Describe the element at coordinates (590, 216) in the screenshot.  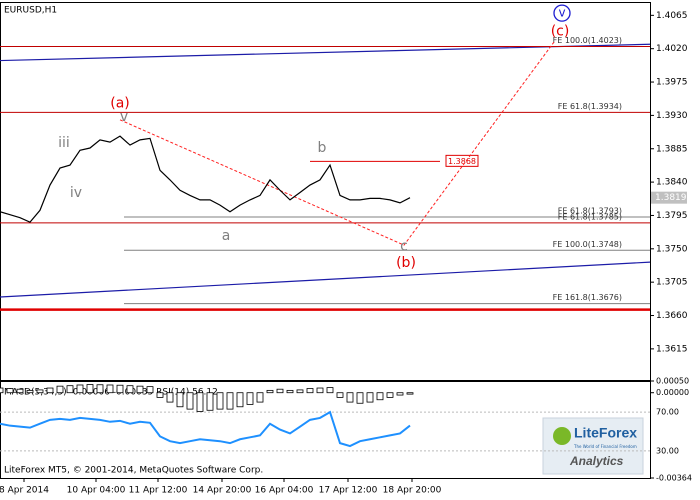
I see `fibo-label: FE 61.8(1.3785)` at that location.